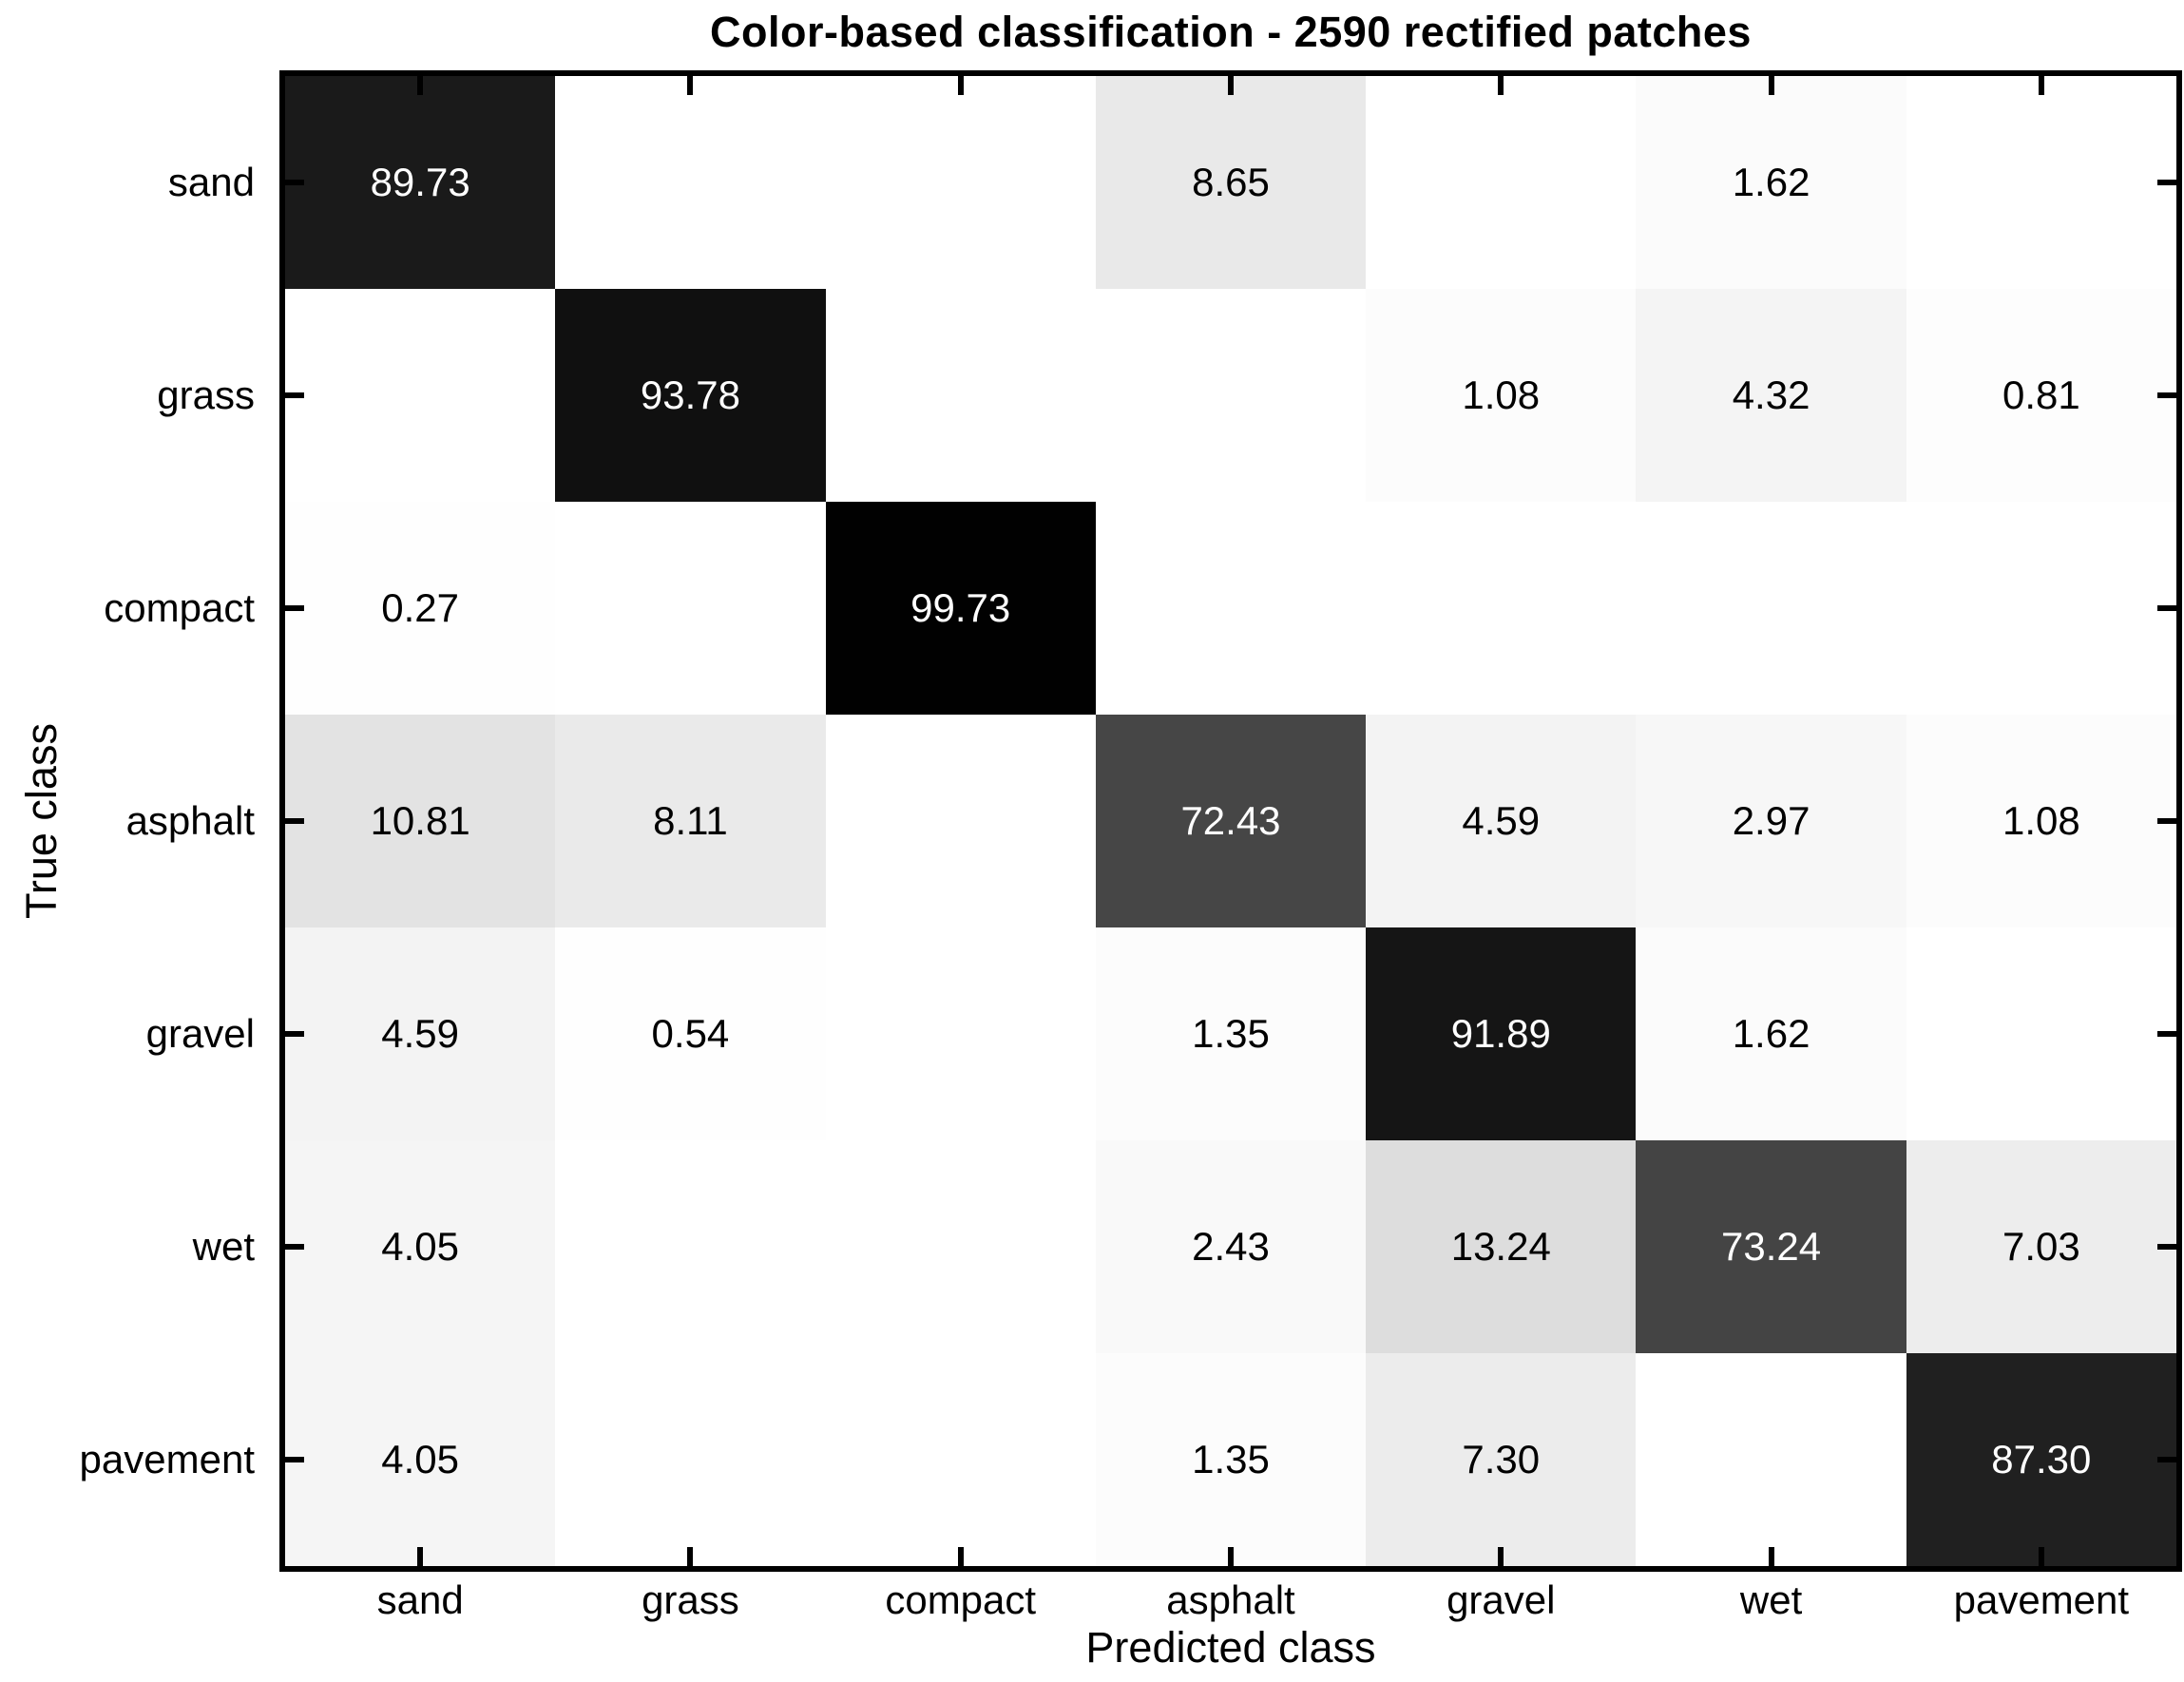 The width and height of the screenshot is (2184, 1682). What do you see at coordinates (960, 608) in the screenshot?
I see `matrix-cell-compact-compact: 99.73` at bounding box center [960, 608].